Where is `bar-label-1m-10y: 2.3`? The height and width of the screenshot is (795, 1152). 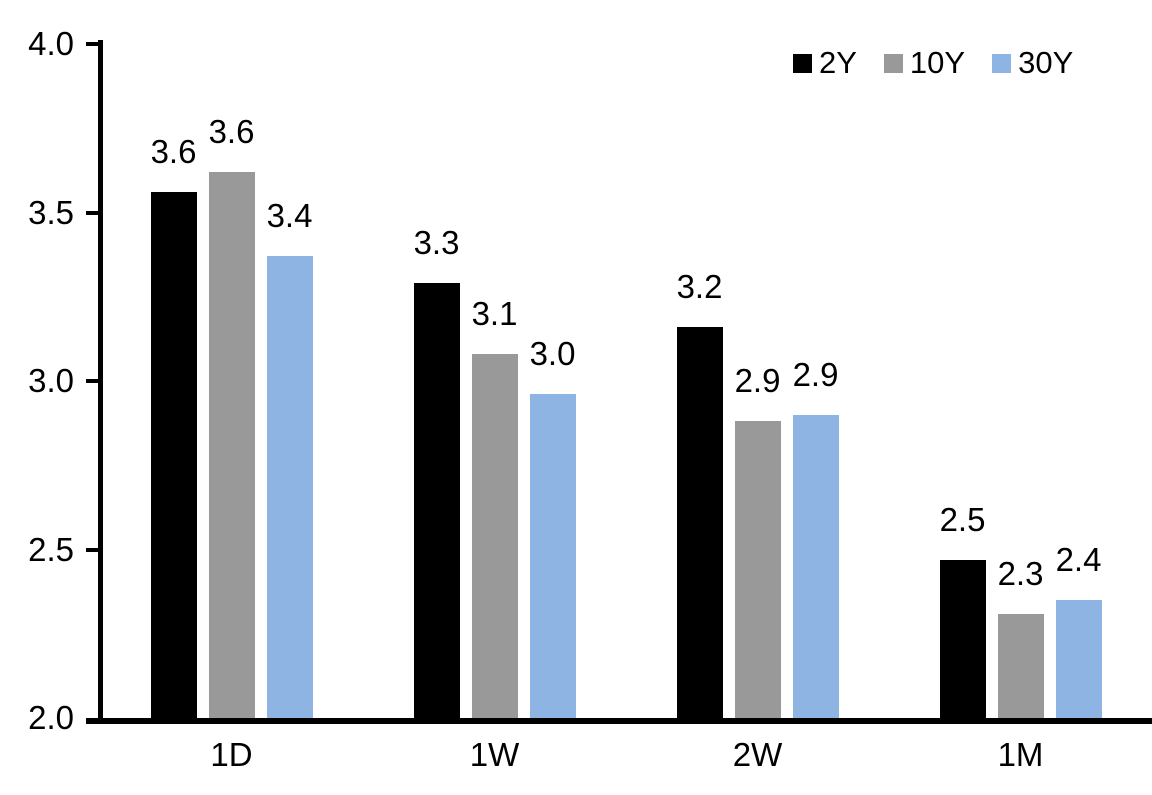 bar-label-1m-10y: 2.3 is located at coordinates (1020, 573).